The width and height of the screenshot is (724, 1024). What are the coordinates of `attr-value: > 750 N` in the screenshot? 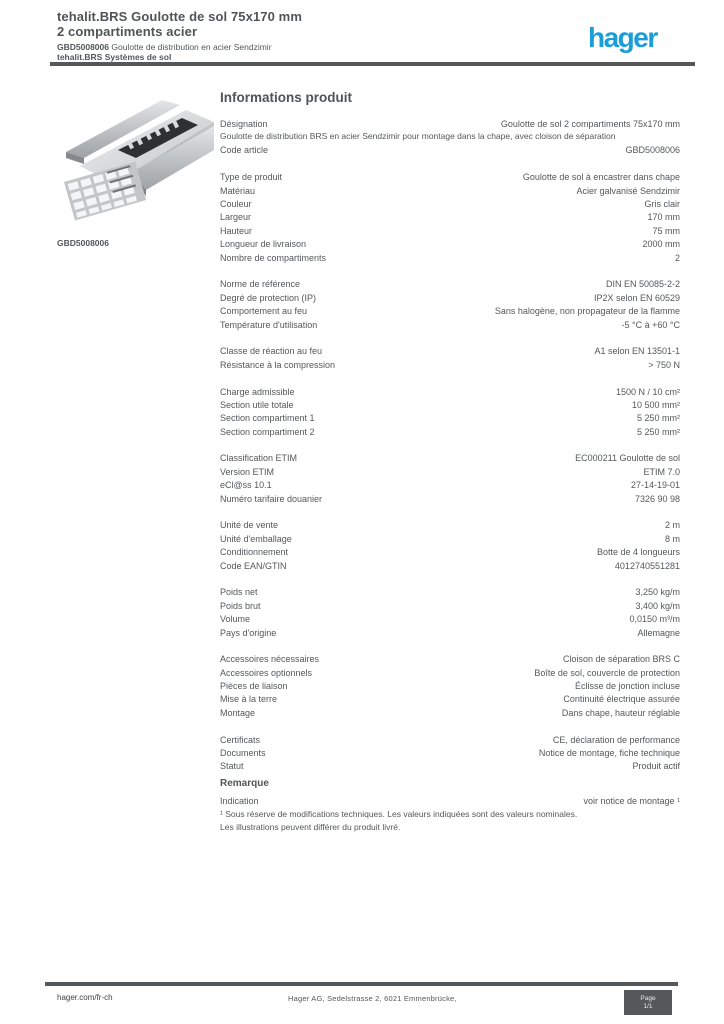 It's located at (664, 364).